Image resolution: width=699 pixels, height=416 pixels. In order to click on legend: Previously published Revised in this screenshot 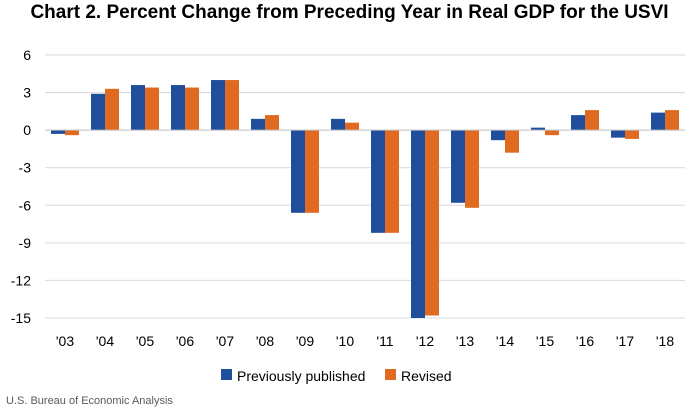, I will do `click(336, 376)`.